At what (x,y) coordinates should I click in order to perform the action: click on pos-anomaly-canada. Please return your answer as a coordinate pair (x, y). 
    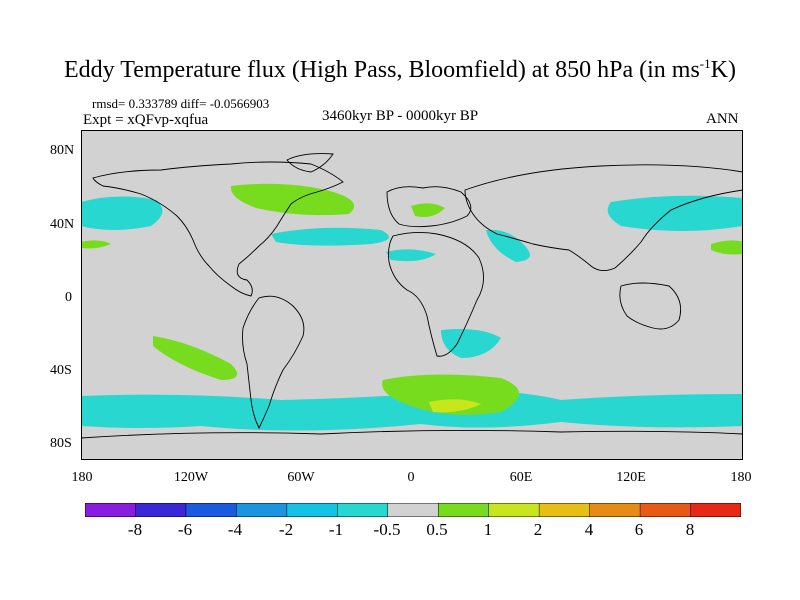
    Looking at the image, I should click on (292, 199).